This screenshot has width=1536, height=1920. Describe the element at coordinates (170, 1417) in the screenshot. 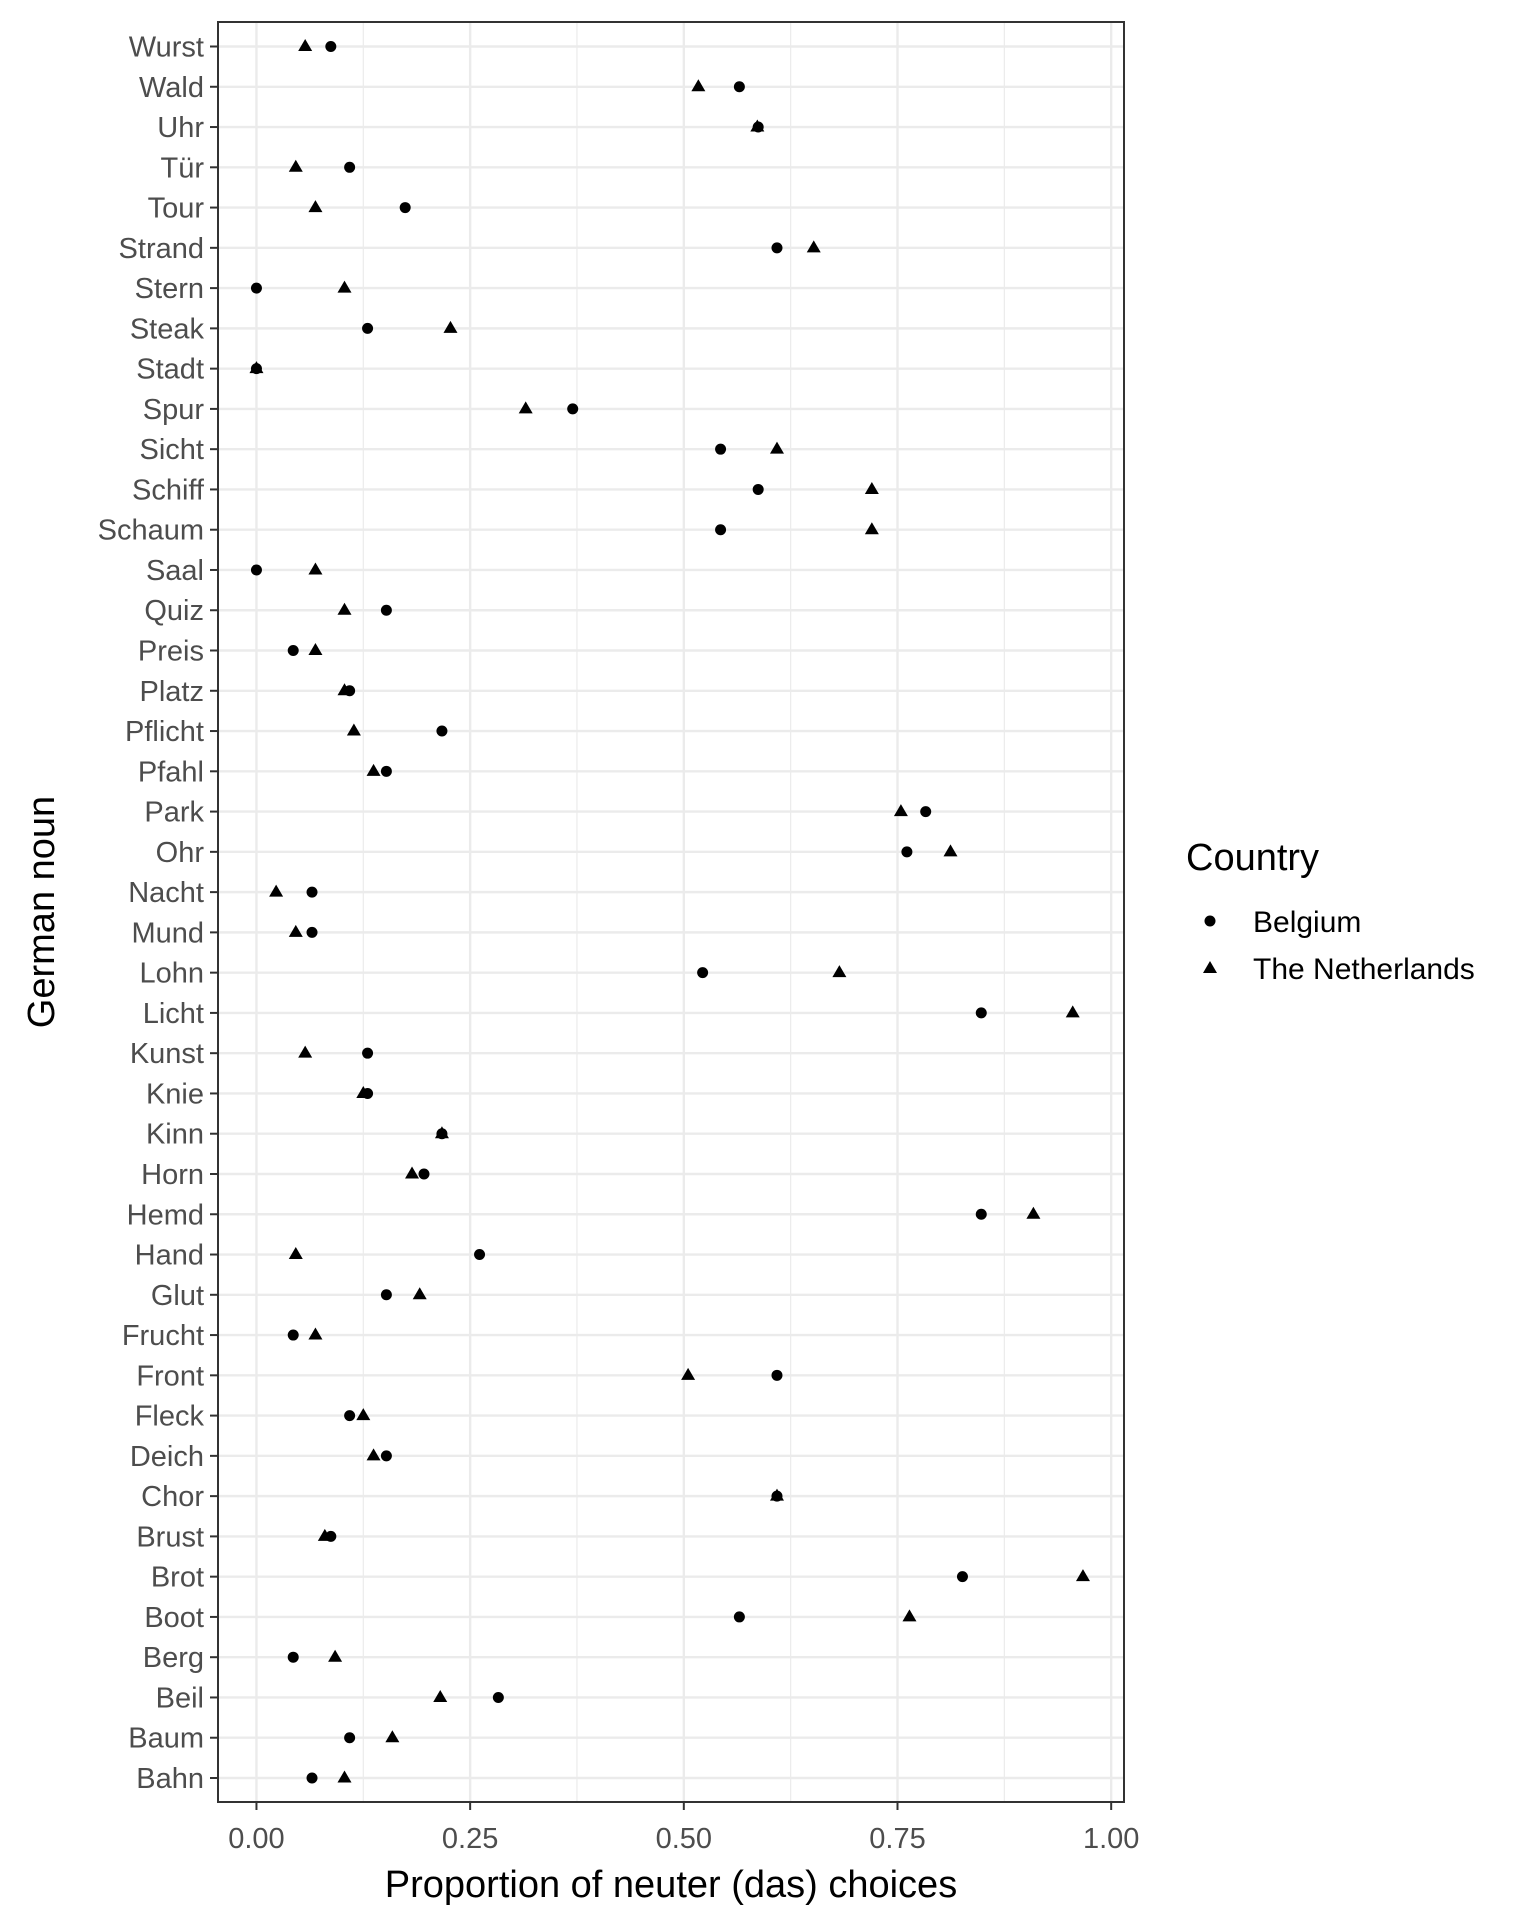

I see `y-tick-label: Fleck` at that location.